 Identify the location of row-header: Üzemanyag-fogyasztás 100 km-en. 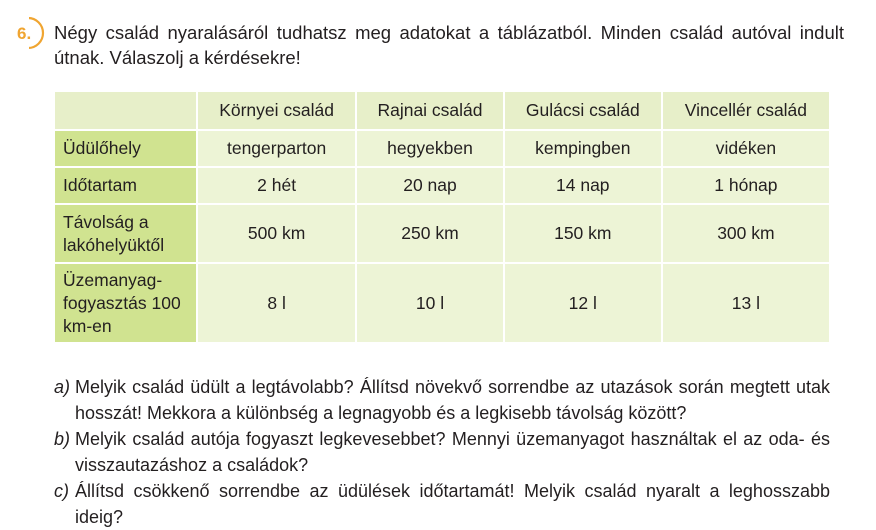
(125, 303).